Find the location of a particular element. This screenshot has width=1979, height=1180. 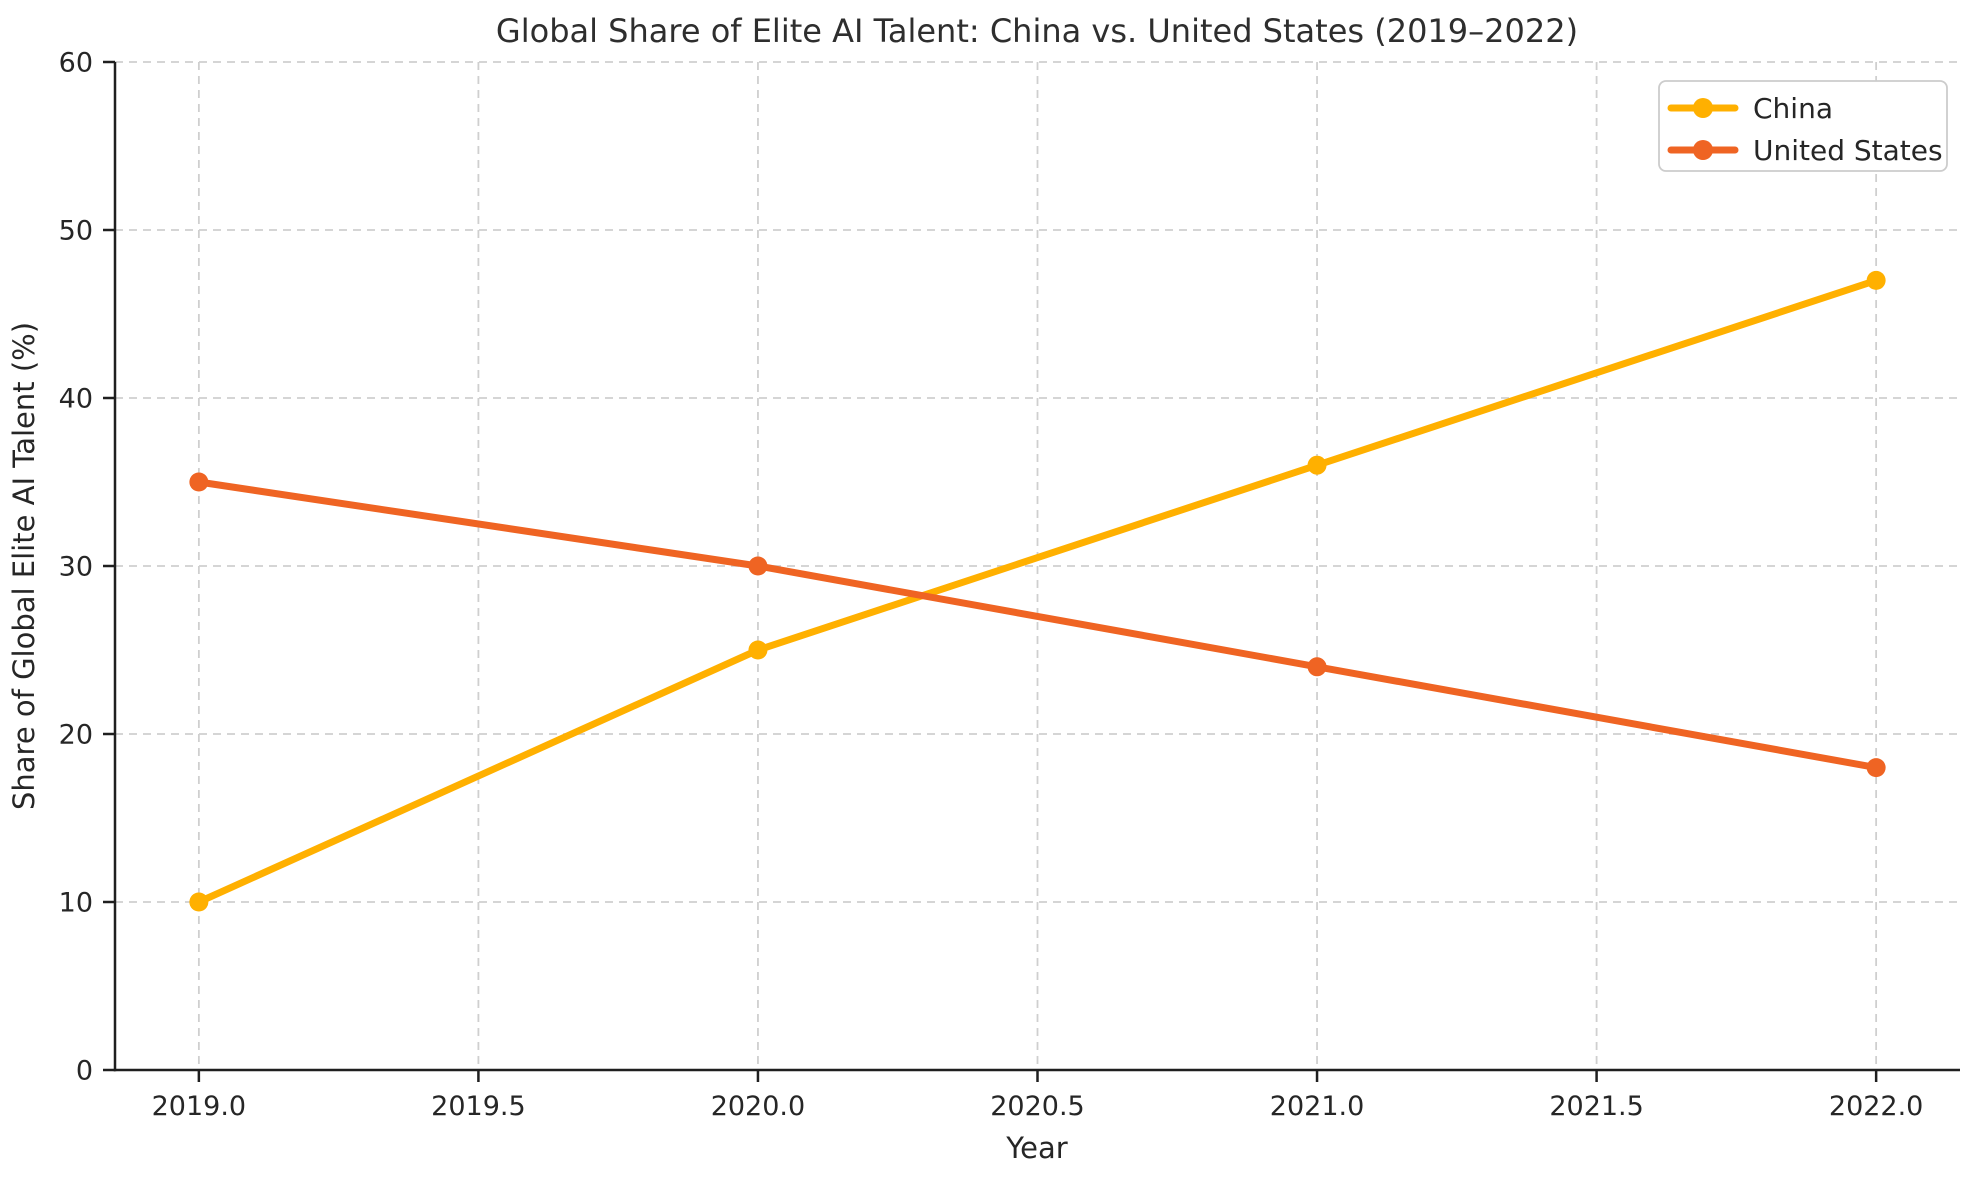

y-tick-label: 50 is located at coordinates (76, 231).